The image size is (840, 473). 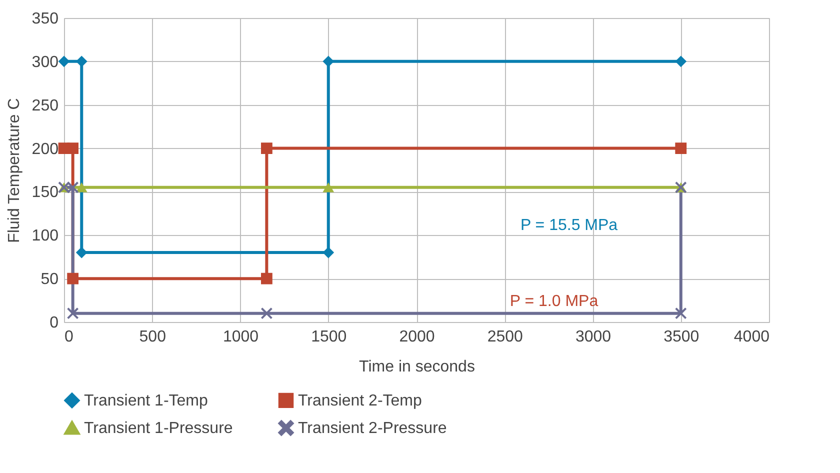 I want to click on legend-label: Transient 2-Pressure, so click(x=372, y=428).